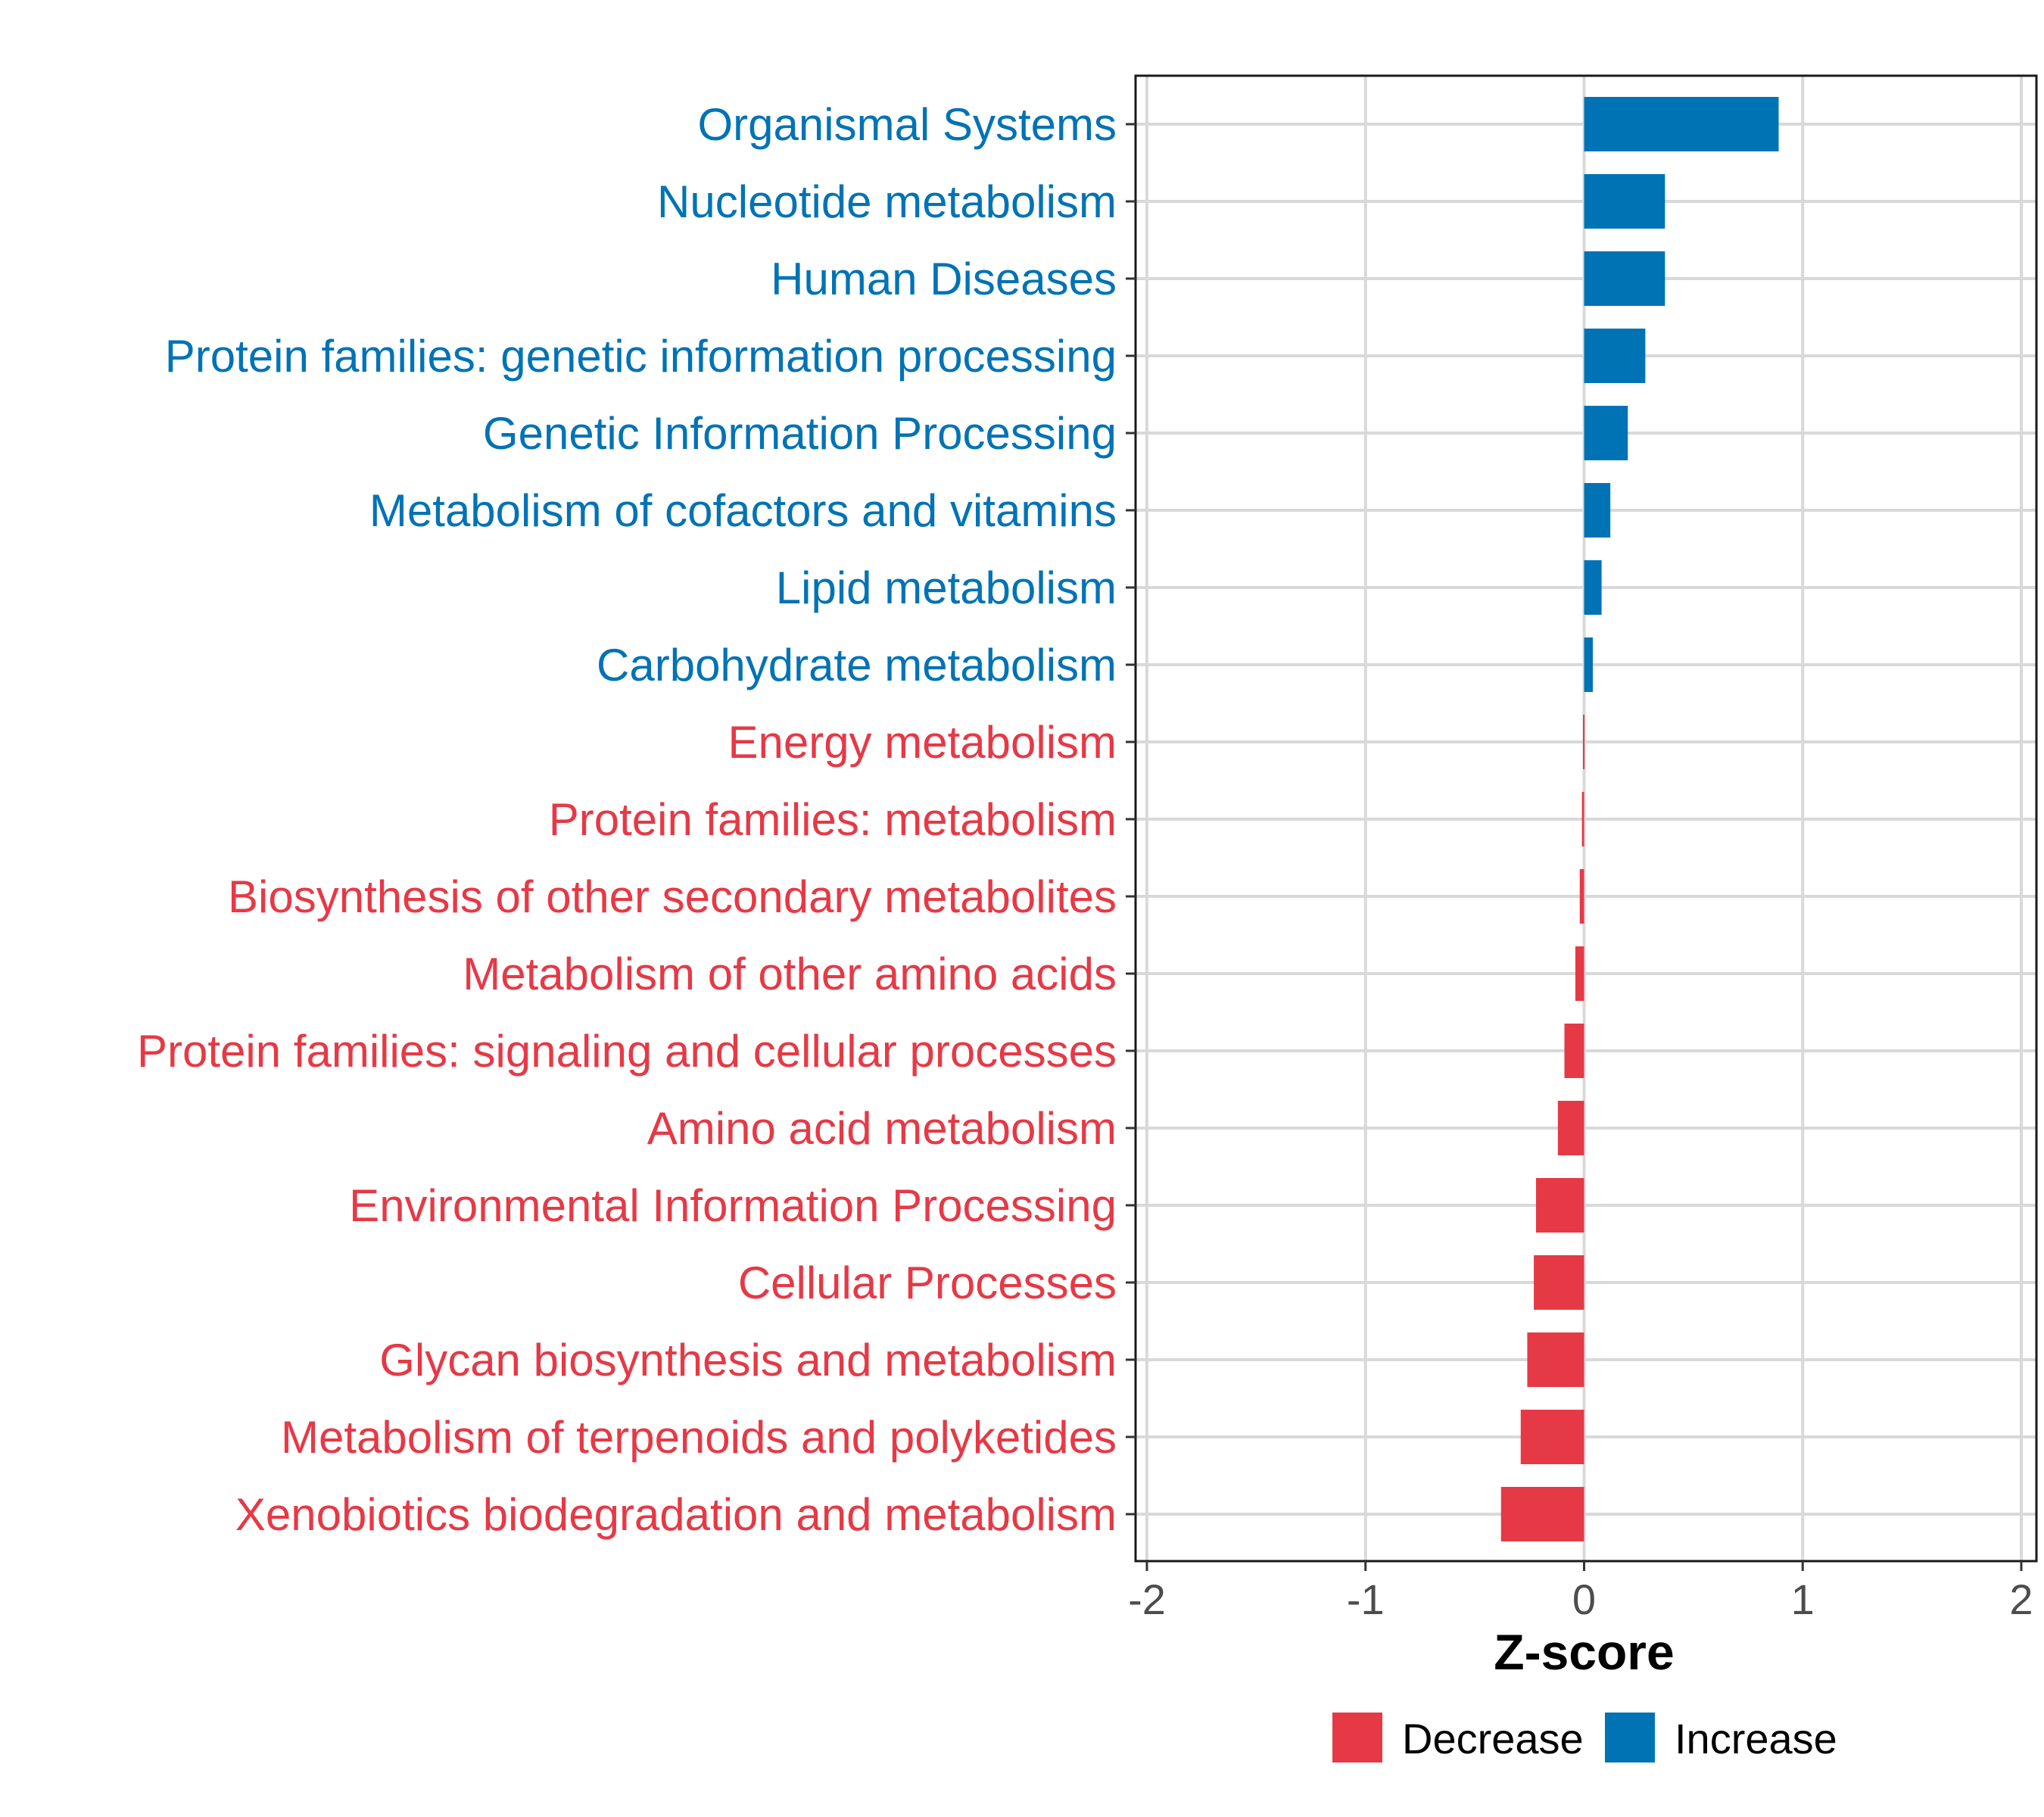  I want to click on category-label: Amino acid metabolism, so click(882, 1128).